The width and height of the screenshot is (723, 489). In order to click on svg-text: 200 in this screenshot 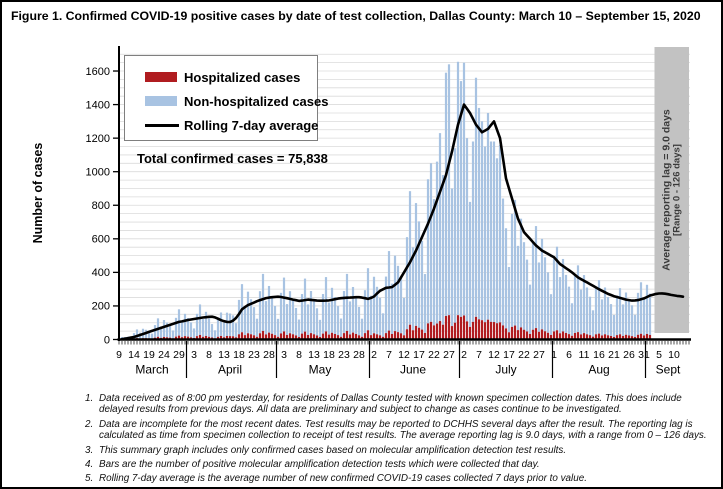, I will do `click(101, 307)`.